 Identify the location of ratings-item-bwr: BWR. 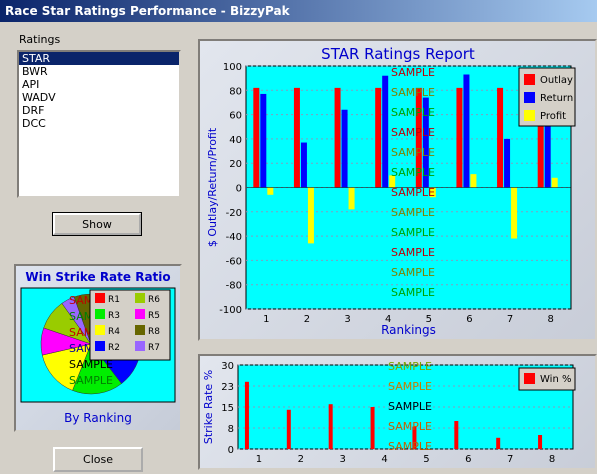
(35, 71).